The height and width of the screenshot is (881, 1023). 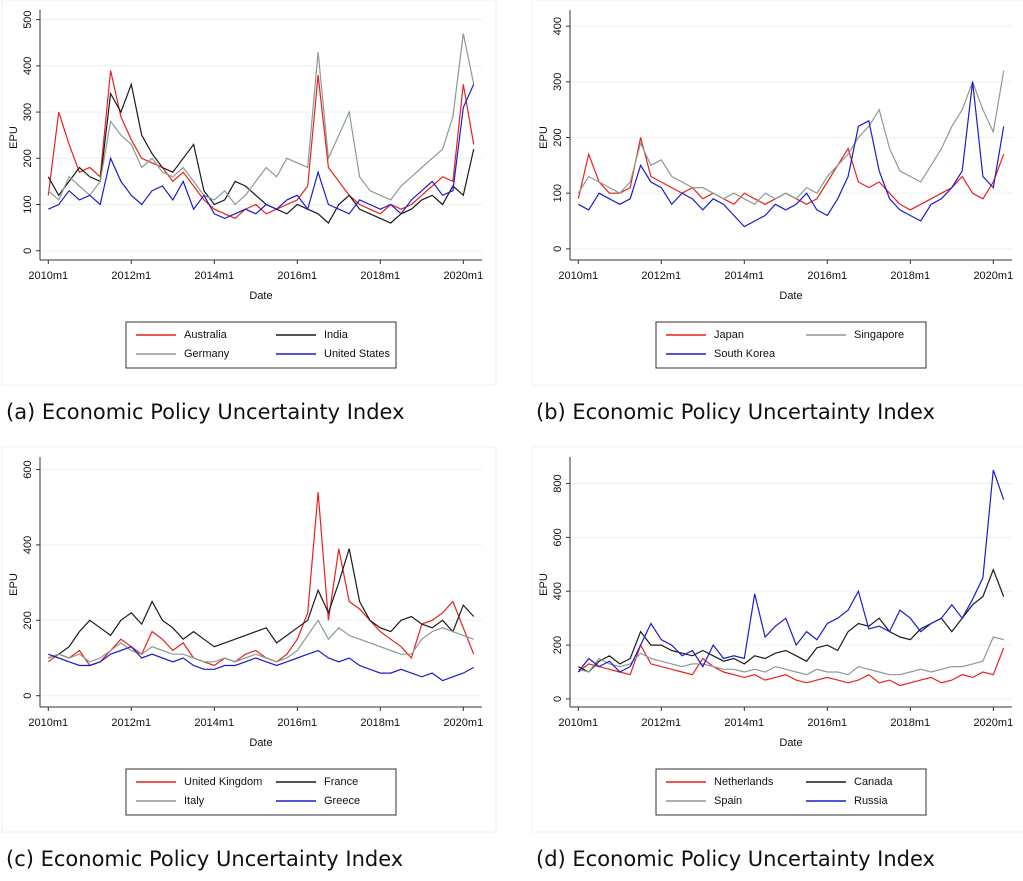 I want to click on legend-label: Canada, so click(x=873, y=782).